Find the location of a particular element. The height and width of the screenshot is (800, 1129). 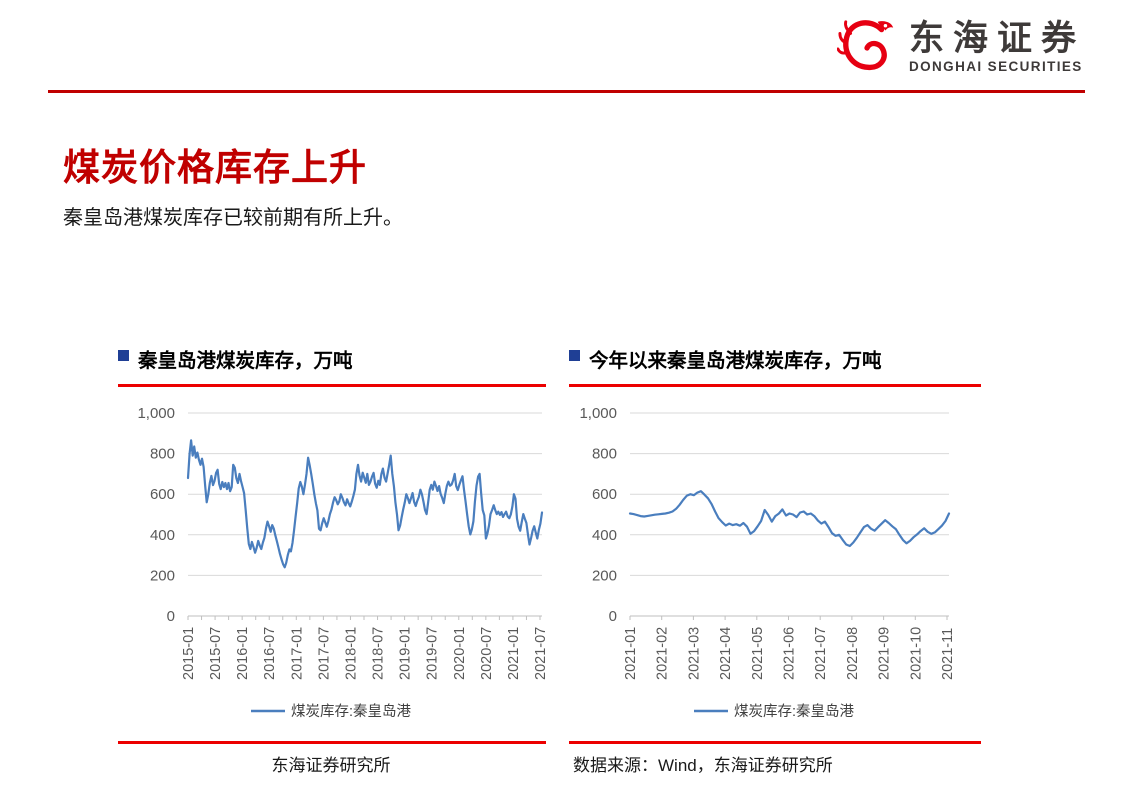

header-divider is located at coordinates (566, 91).